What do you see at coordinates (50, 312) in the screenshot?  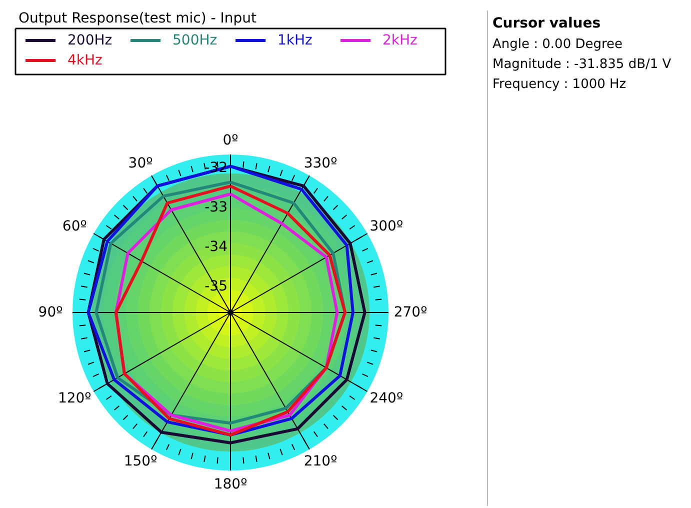 I see `spoke-label: 90º` at bounding box center [50, 312].